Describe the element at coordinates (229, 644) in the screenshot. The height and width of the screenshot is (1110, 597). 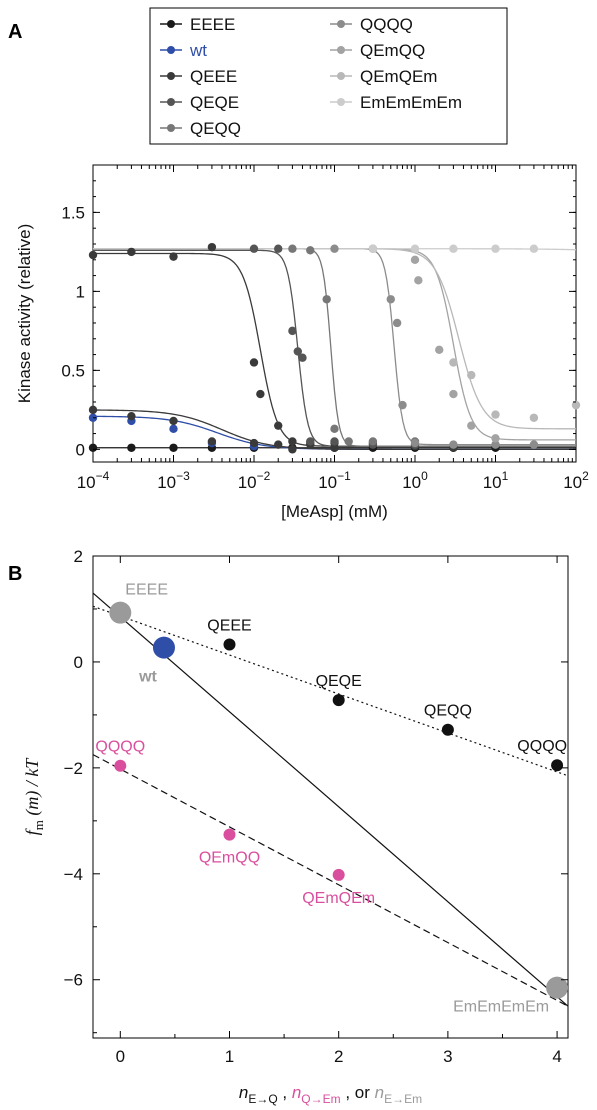
I see `point-qeee` at that location.